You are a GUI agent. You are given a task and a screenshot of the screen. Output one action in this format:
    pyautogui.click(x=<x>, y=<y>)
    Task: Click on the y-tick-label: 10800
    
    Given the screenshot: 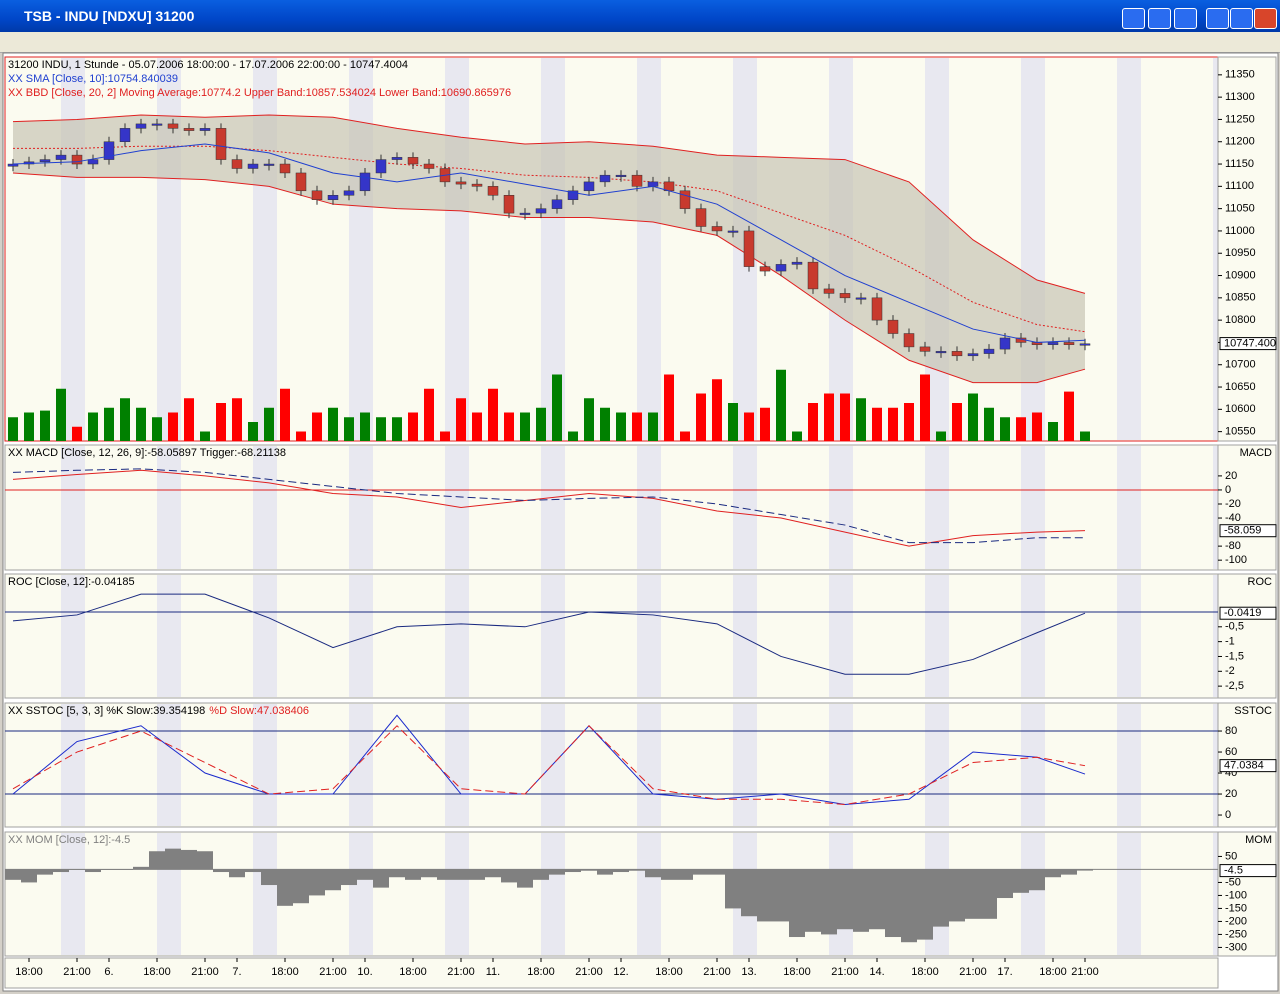 What is the action you would take?
    pyautogui.click(x=1240, y=320)
    